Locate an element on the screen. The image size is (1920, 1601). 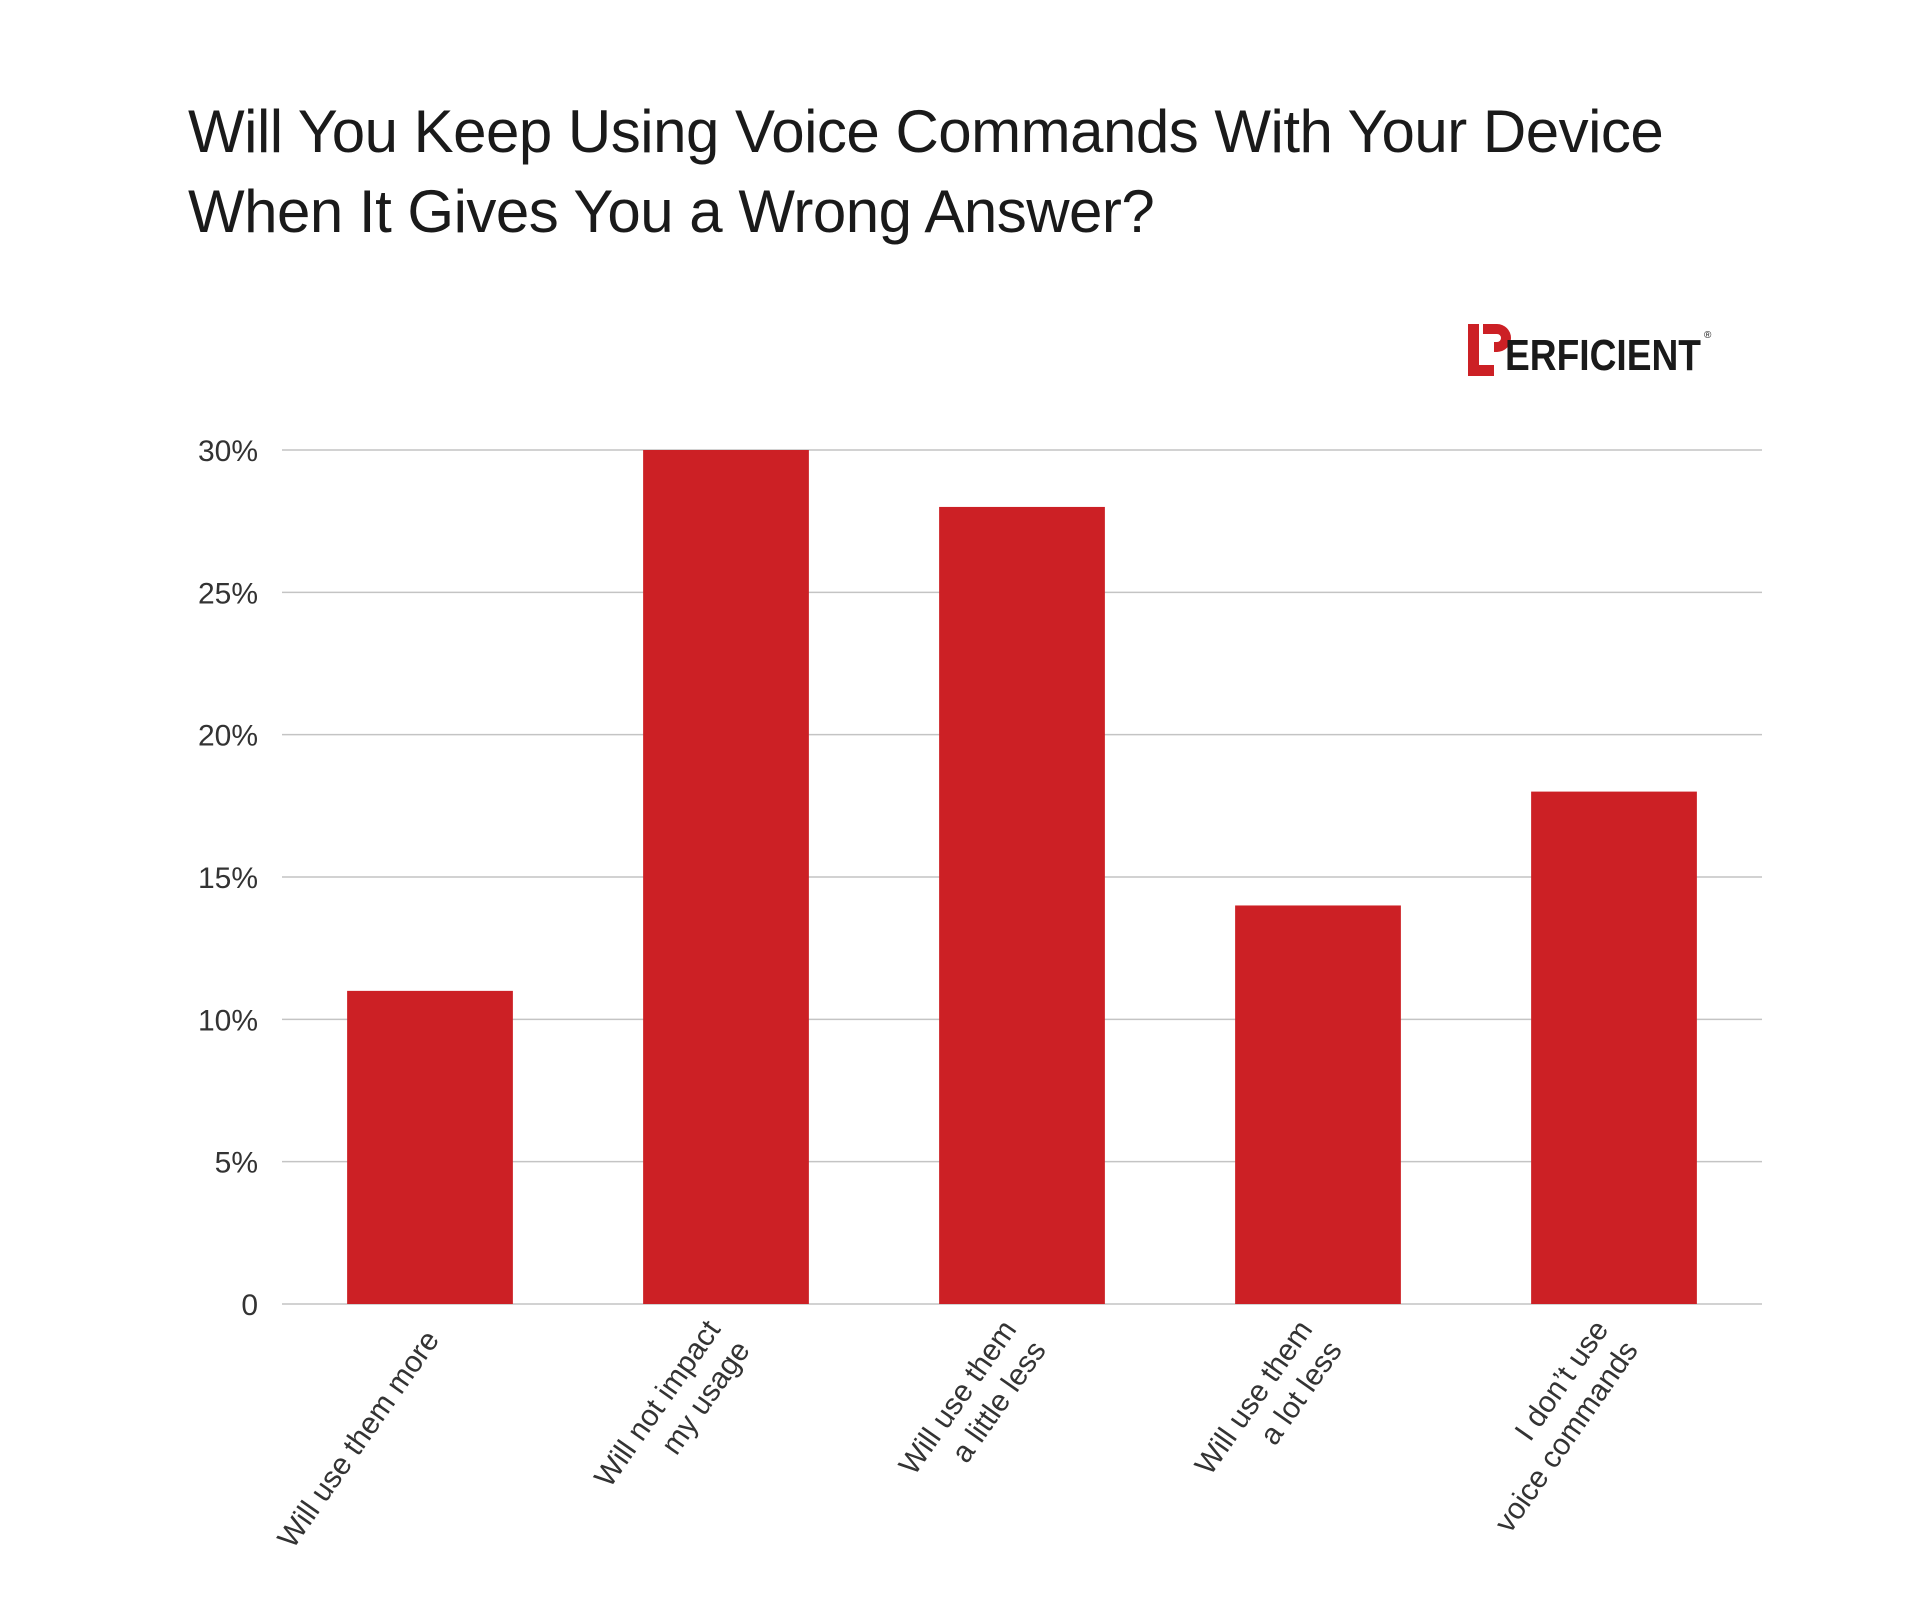
y-tick-label: 0 is located at coordinates (249, 1305).